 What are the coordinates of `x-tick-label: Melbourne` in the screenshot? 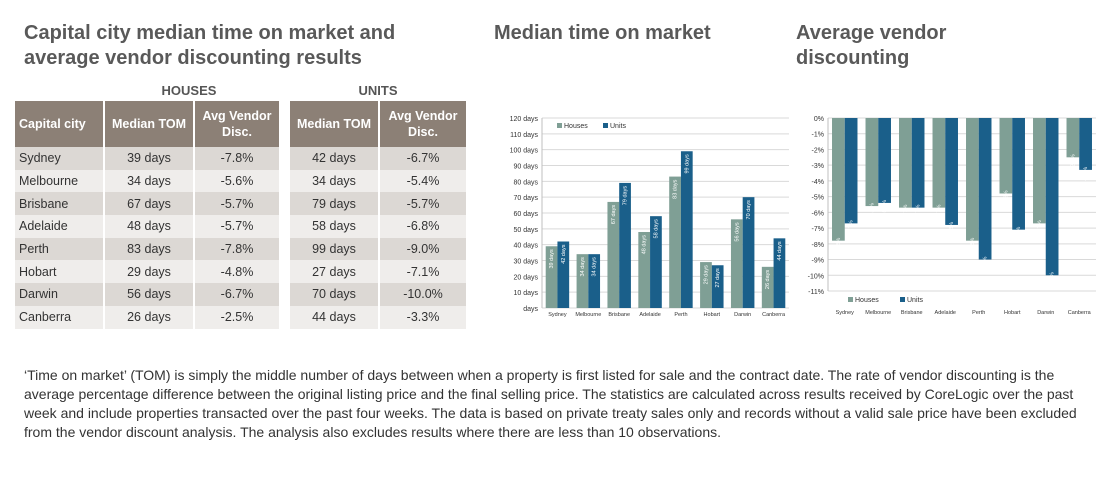 It's located at (878, 313).